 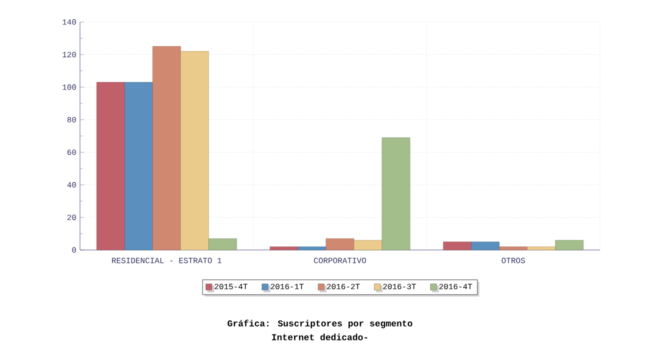 What do you see at coordinates (320, 324) in the screenshot?
I see `text: Gráfica: Suscriptores por segmento` at bounding box center [320, 324].